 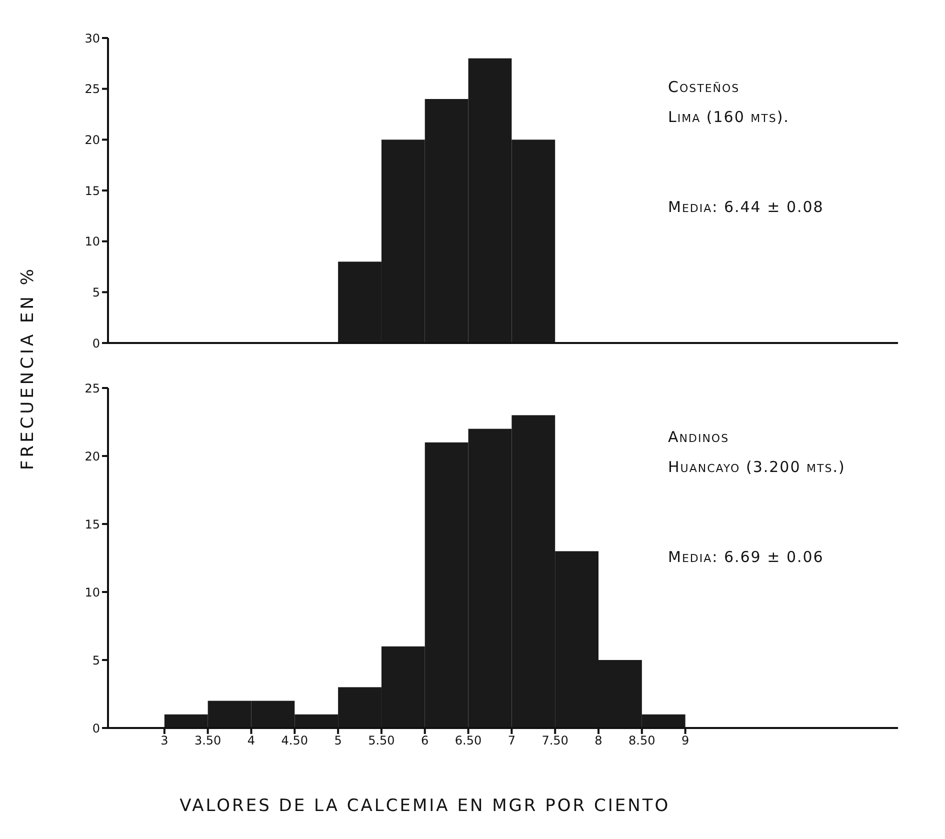 I want to click on x-tick-label: 5.50, so click(x=381, y=741).